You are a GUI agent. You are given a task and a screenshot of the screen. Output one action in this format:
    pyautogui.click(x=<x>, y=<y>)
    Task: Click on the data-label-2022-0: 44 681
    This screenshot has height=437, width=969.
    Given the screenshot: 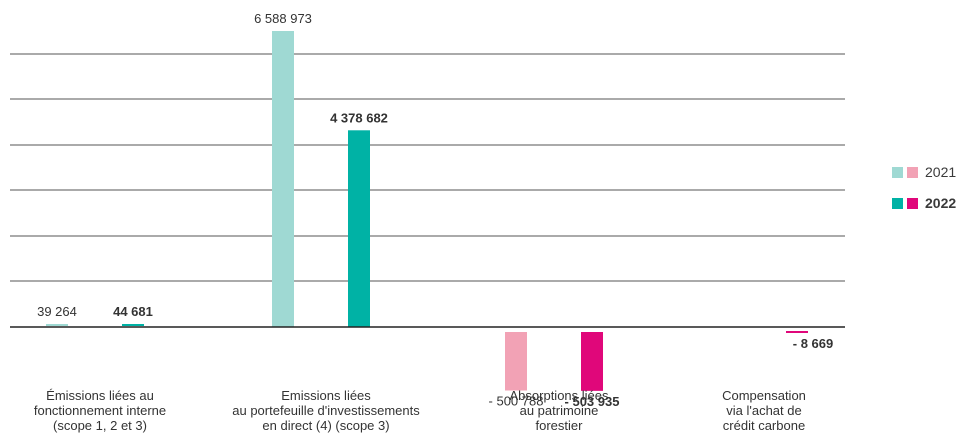 What is the action you would take?
    pyautogui.click(x=133, y=311)
    